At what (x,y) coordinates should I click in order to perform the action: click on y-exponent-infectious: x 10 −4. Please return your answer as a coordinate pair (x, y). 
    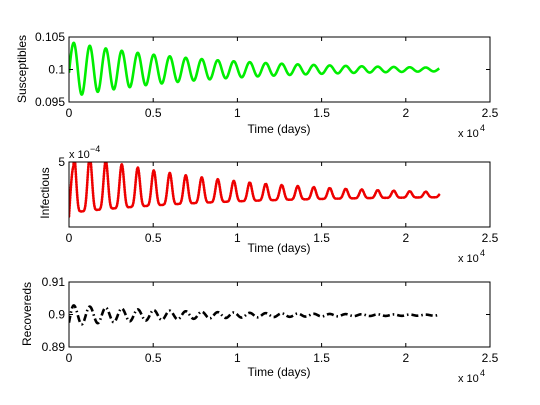
    Looking at the image, I should click on (84, 152).